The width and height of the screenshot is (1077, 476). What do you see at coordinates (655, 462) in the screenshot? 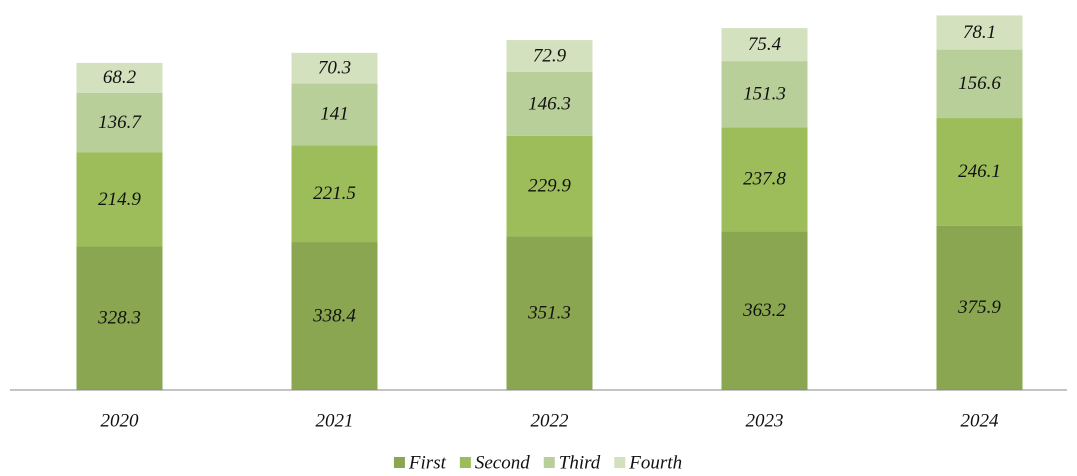
I see `legend-label: Fourth` at bounding box center [655, 462].